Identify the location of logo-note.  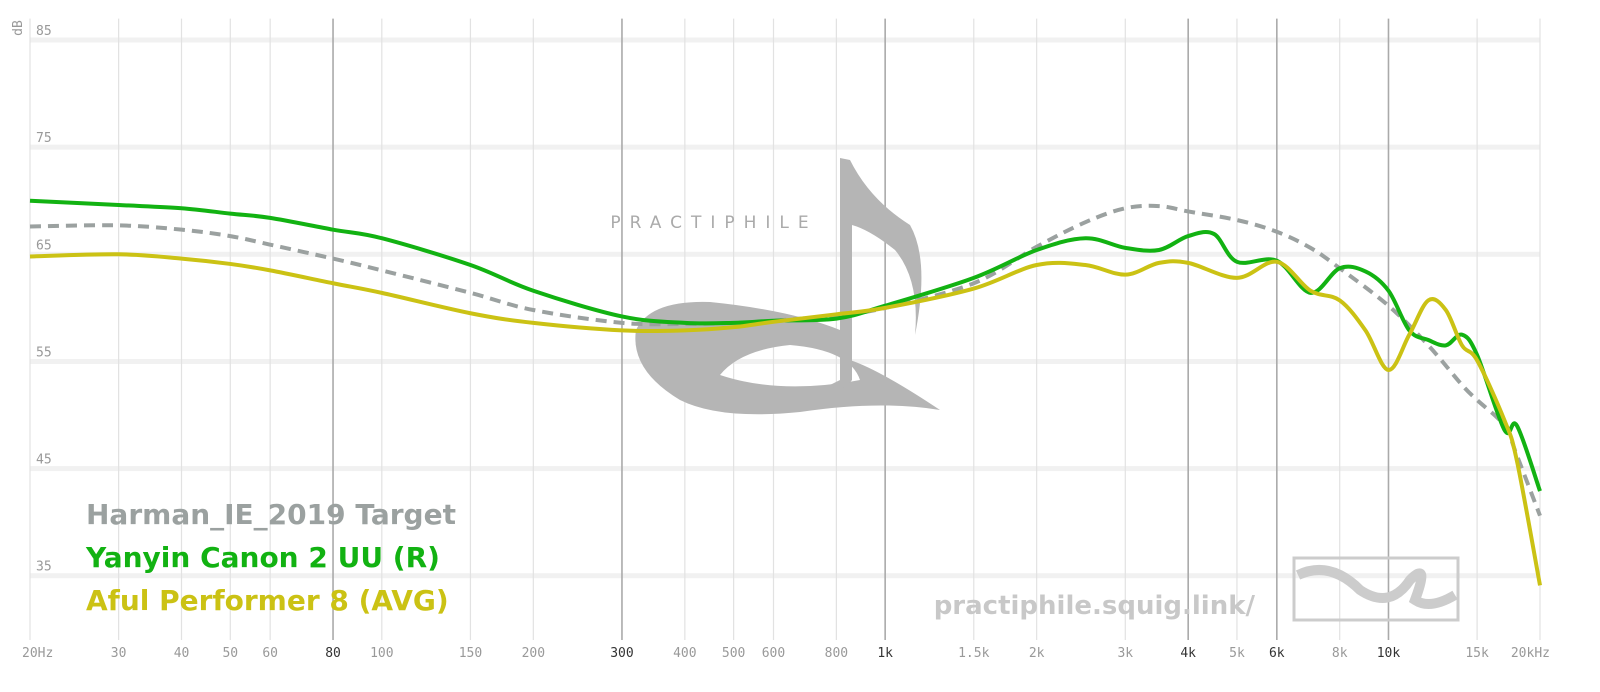
(876, 273).